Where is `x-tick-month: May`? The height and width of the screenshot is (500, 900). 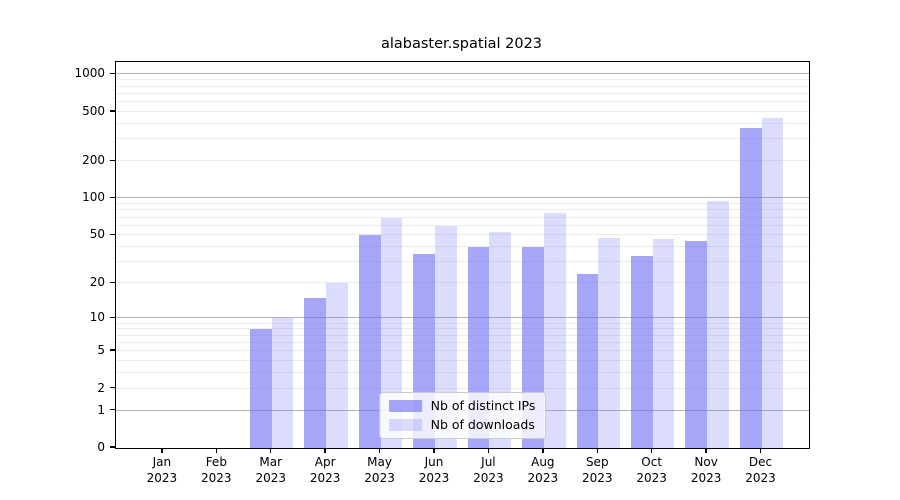 x-tick-month: May is located at coordinates (379, 462).